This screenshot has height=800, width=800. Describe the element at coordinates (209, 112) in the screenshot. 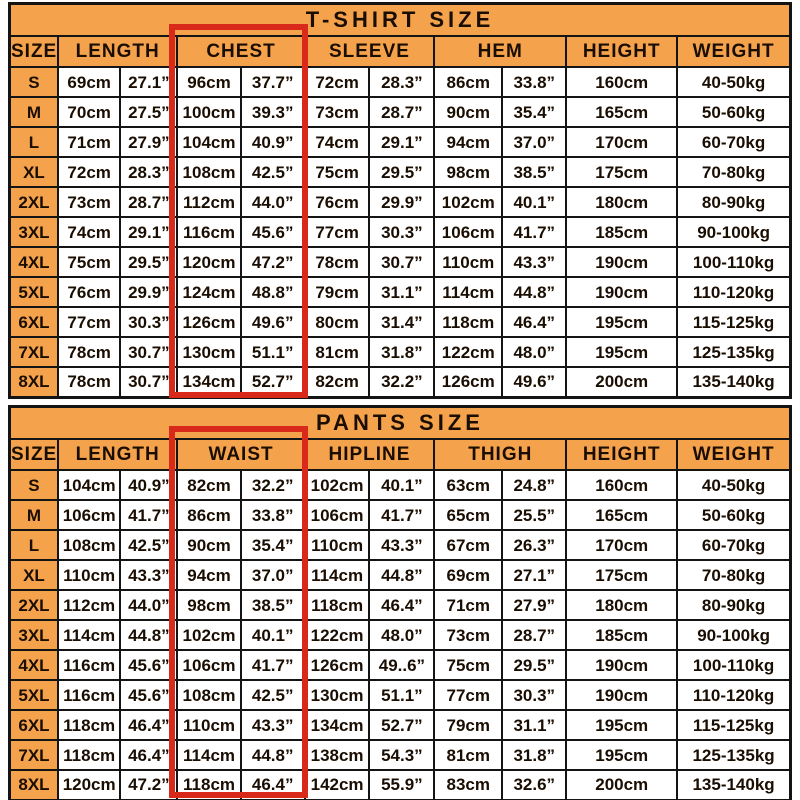

I see `measurement-cell: 100cm` at that location.